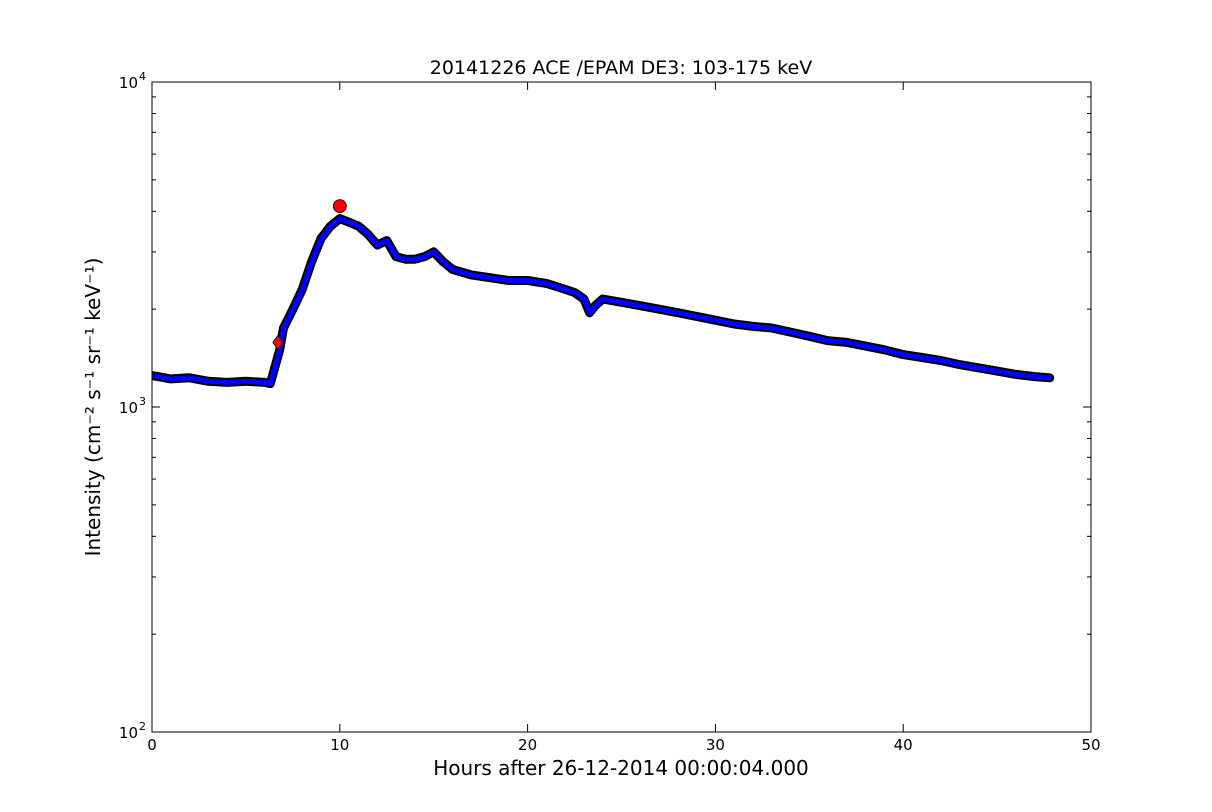 The height and width of the screenshot is (812, 1212). I want to click on onset-marker, so click(278, 342).